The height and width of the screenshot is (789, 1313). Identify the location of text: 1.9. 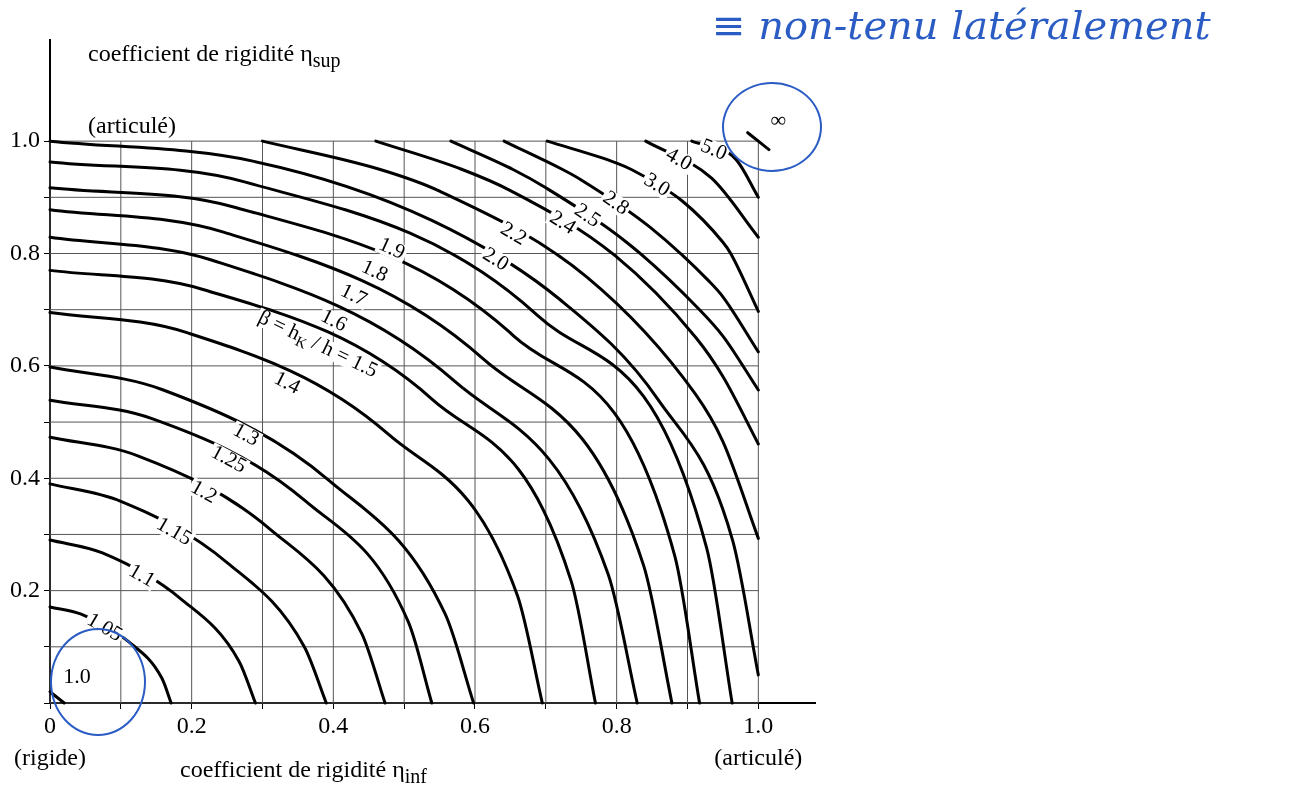
(392, 248).